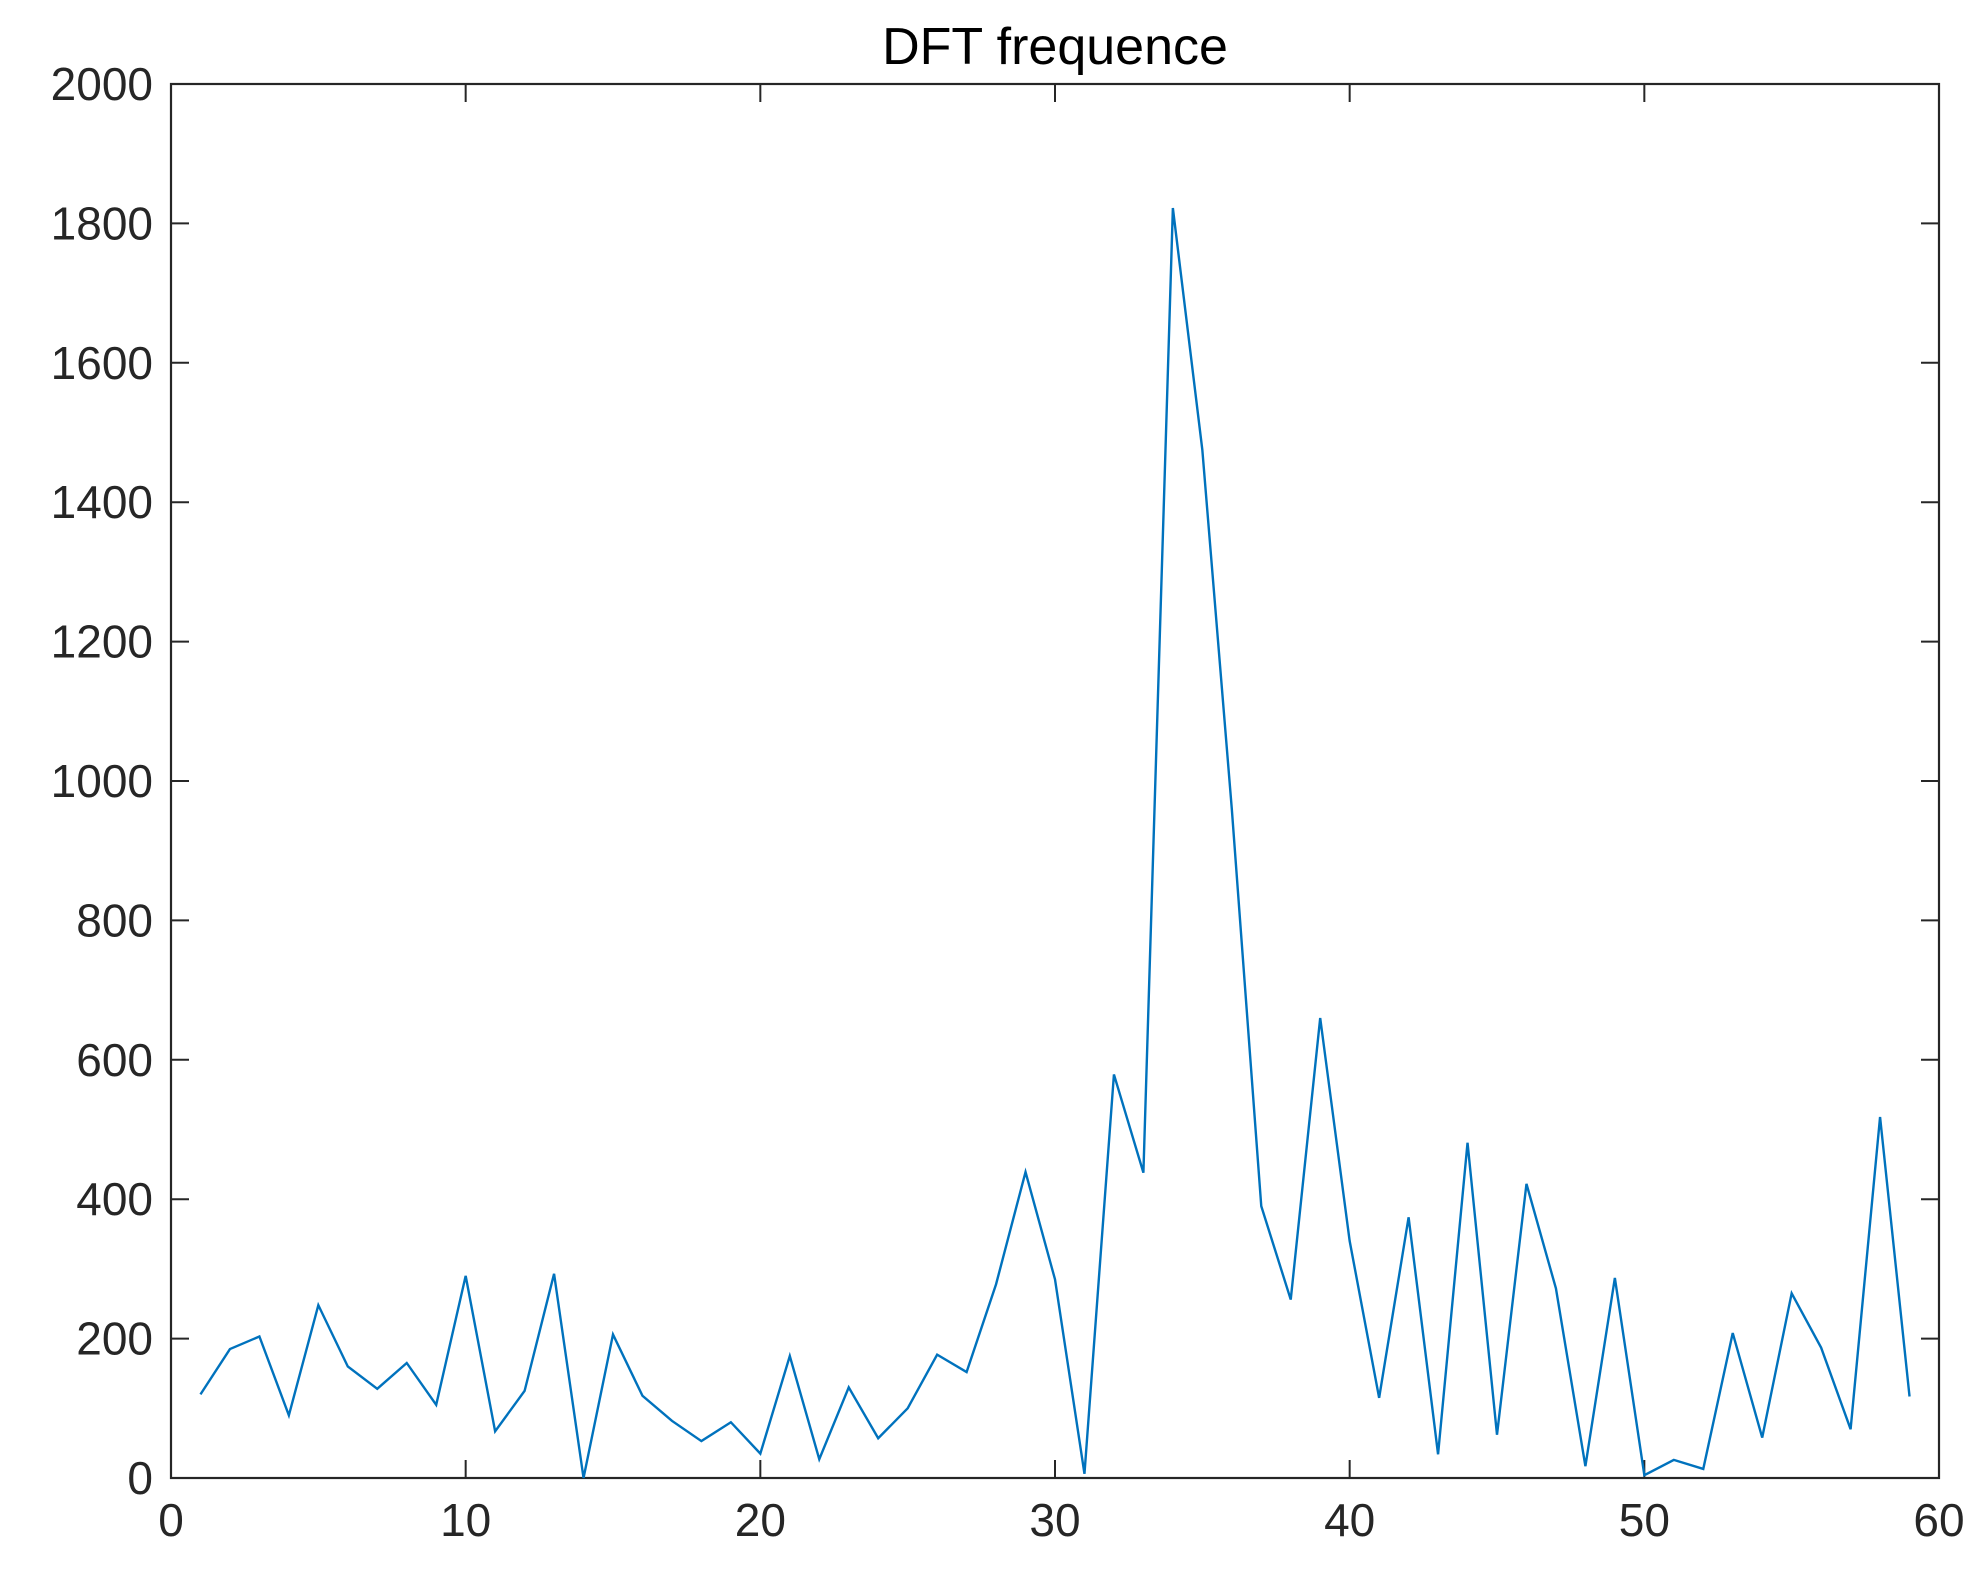 The image size is (1983, 1578). I want to click on y-tick-label: 600, so click(114, 1060).